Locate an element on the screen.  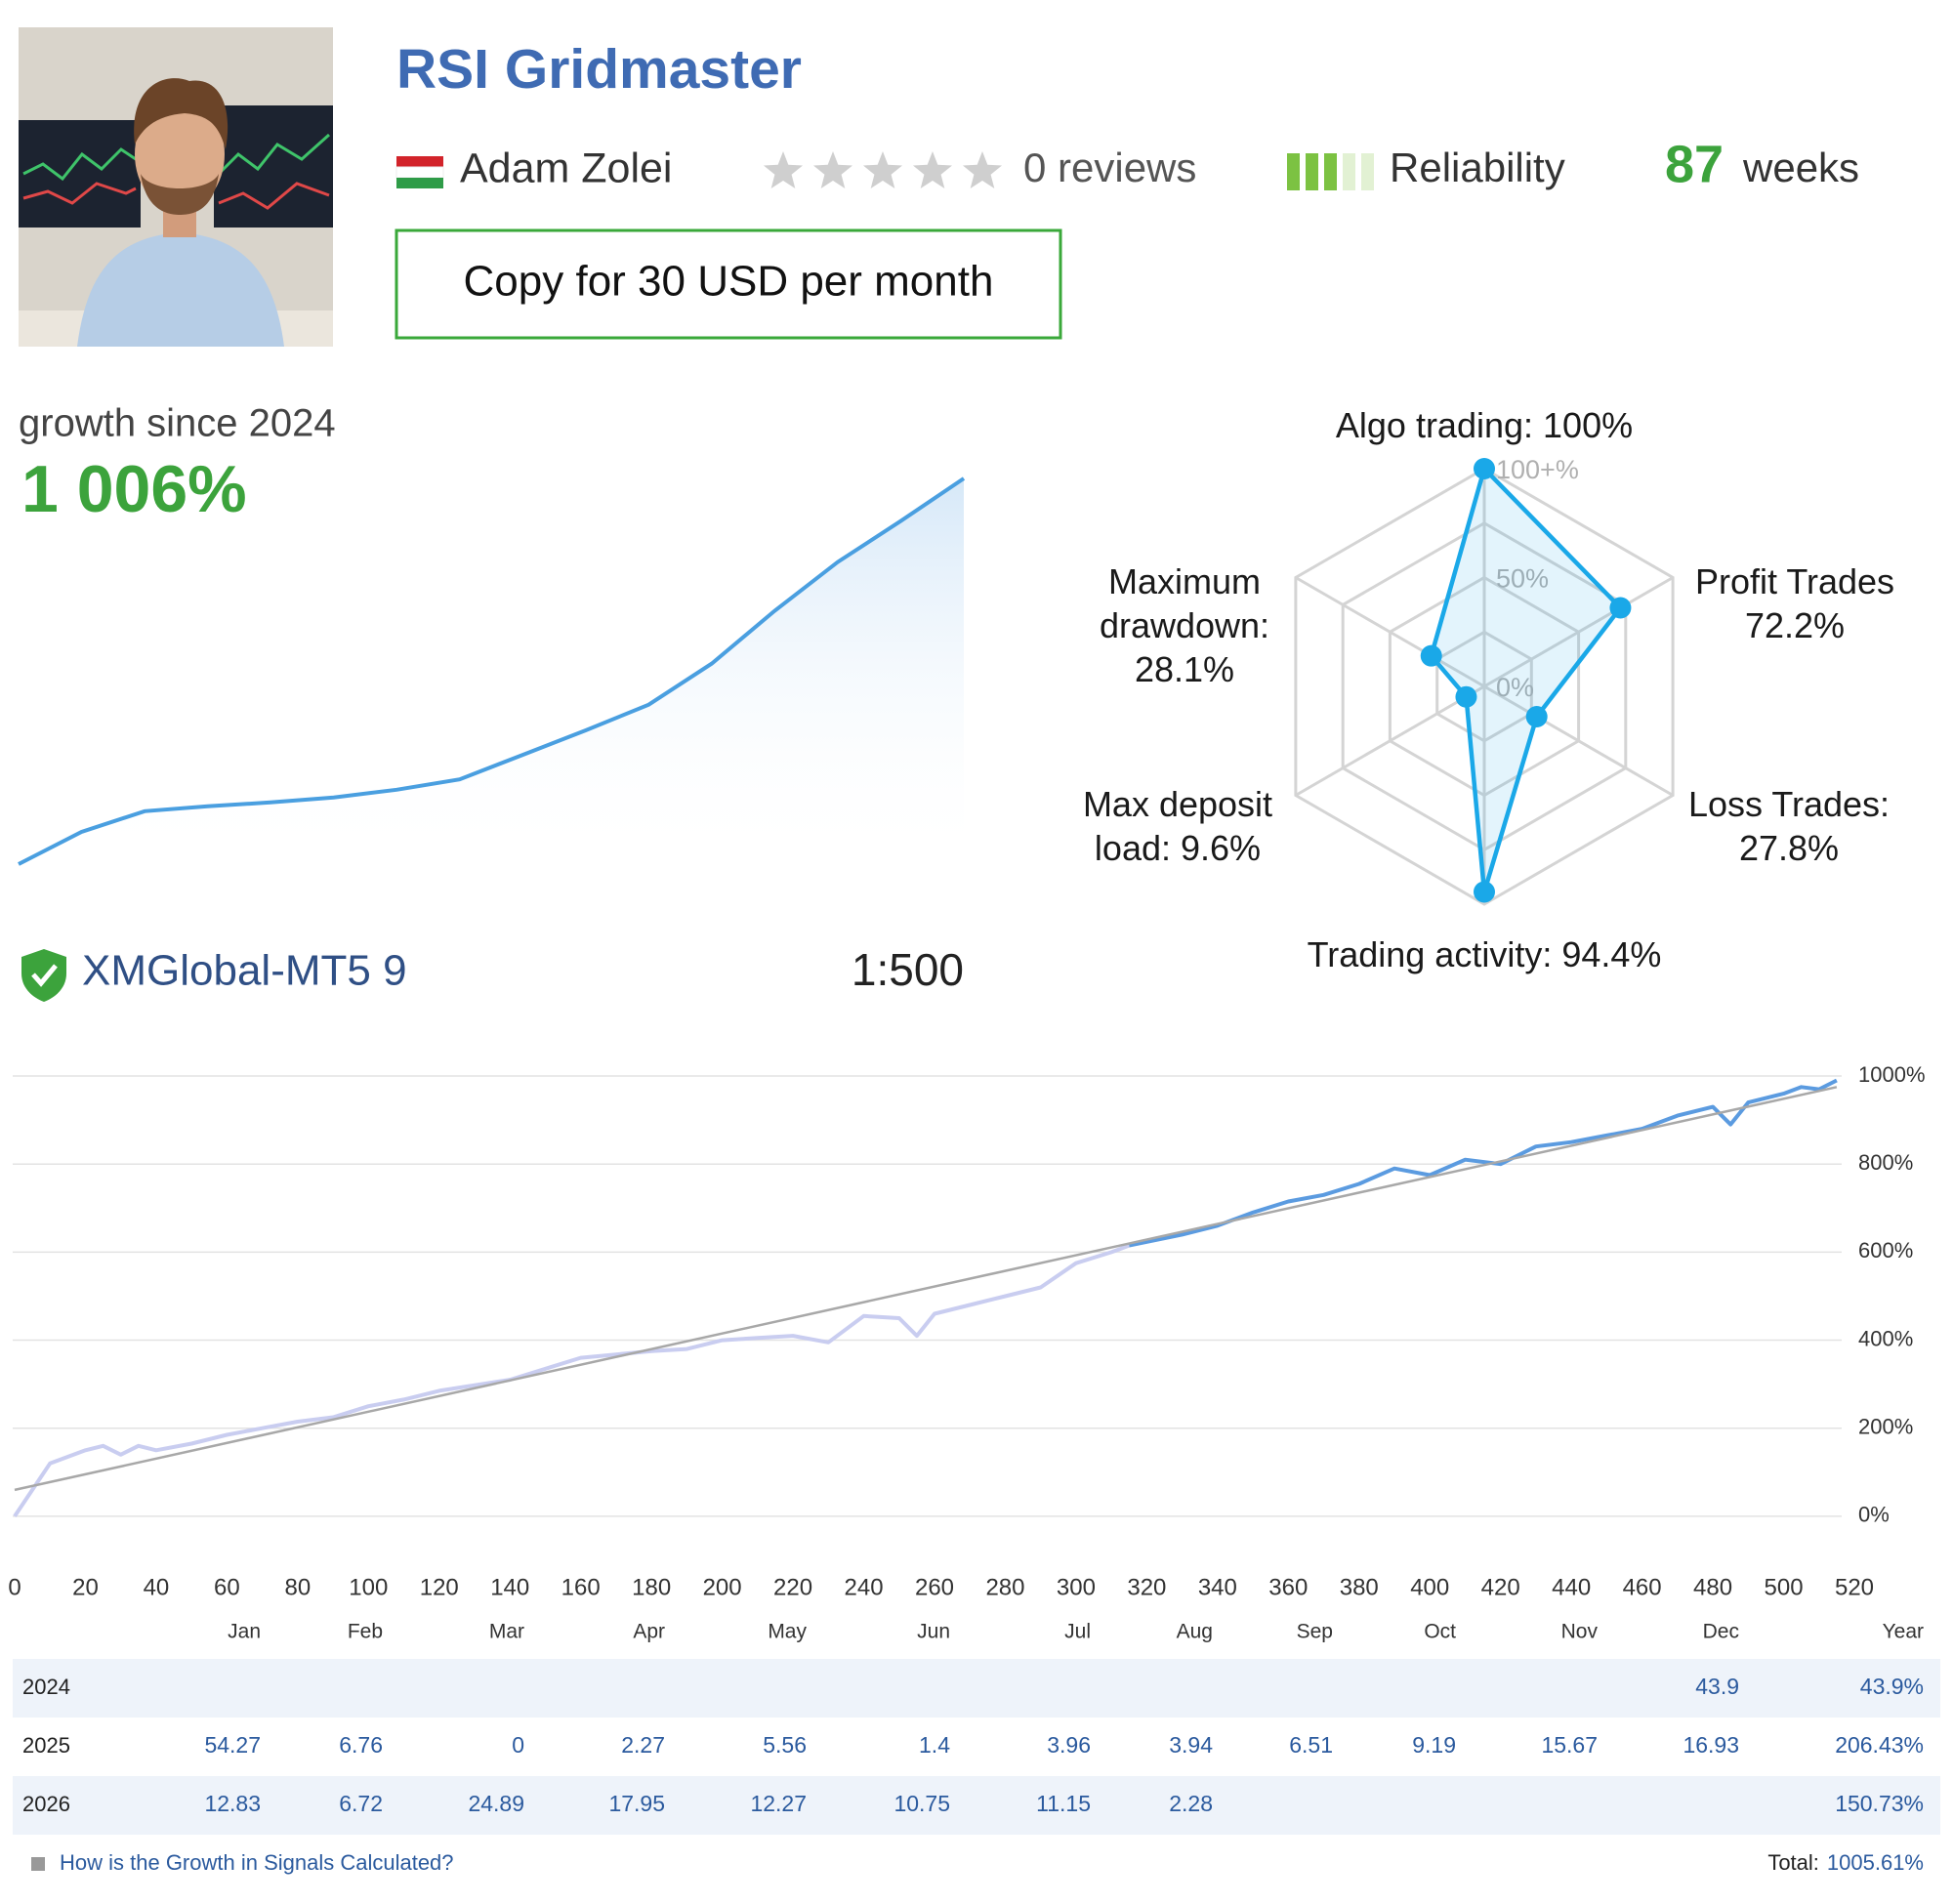
avatar is located at coordinates (176, 187).